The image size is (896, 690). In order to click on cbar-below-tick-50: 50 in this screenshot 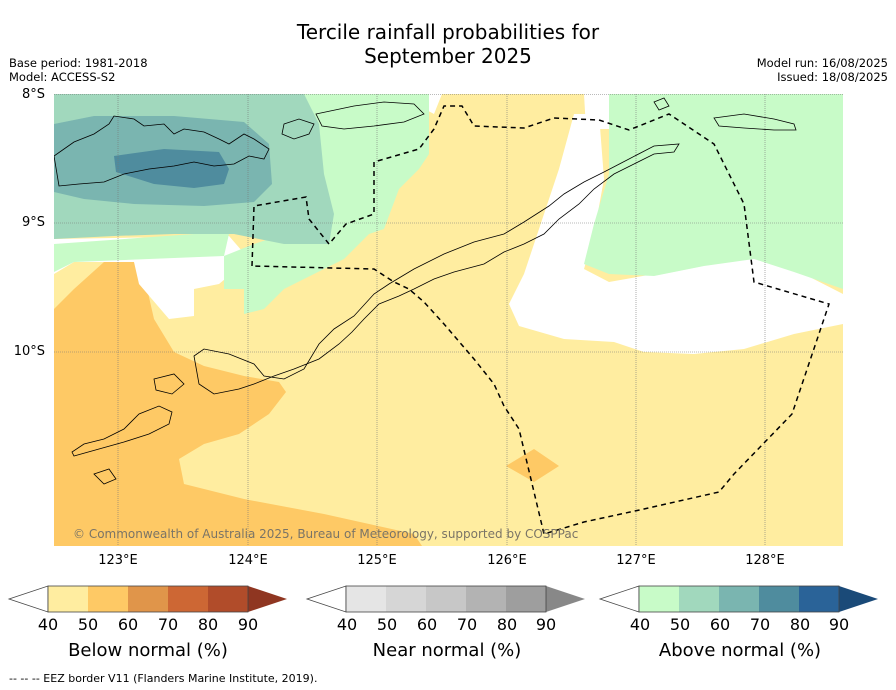, I will do `click(88, 624)`.